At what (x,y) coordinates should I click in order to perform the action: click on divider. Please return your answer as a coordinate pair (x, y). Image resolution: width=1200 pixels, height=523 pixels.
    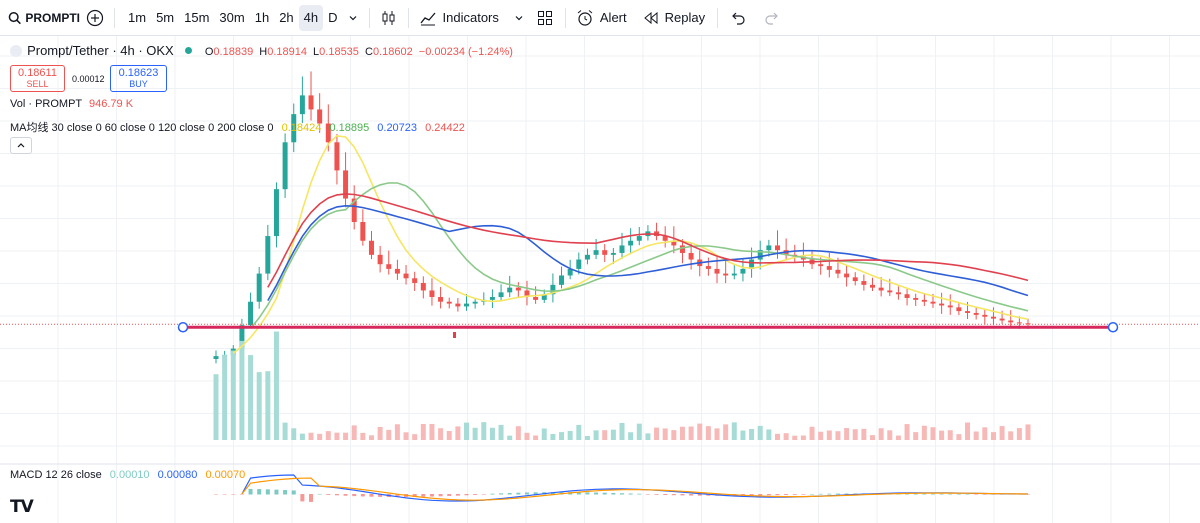
    Looking at the image, I should click on (718, 17).